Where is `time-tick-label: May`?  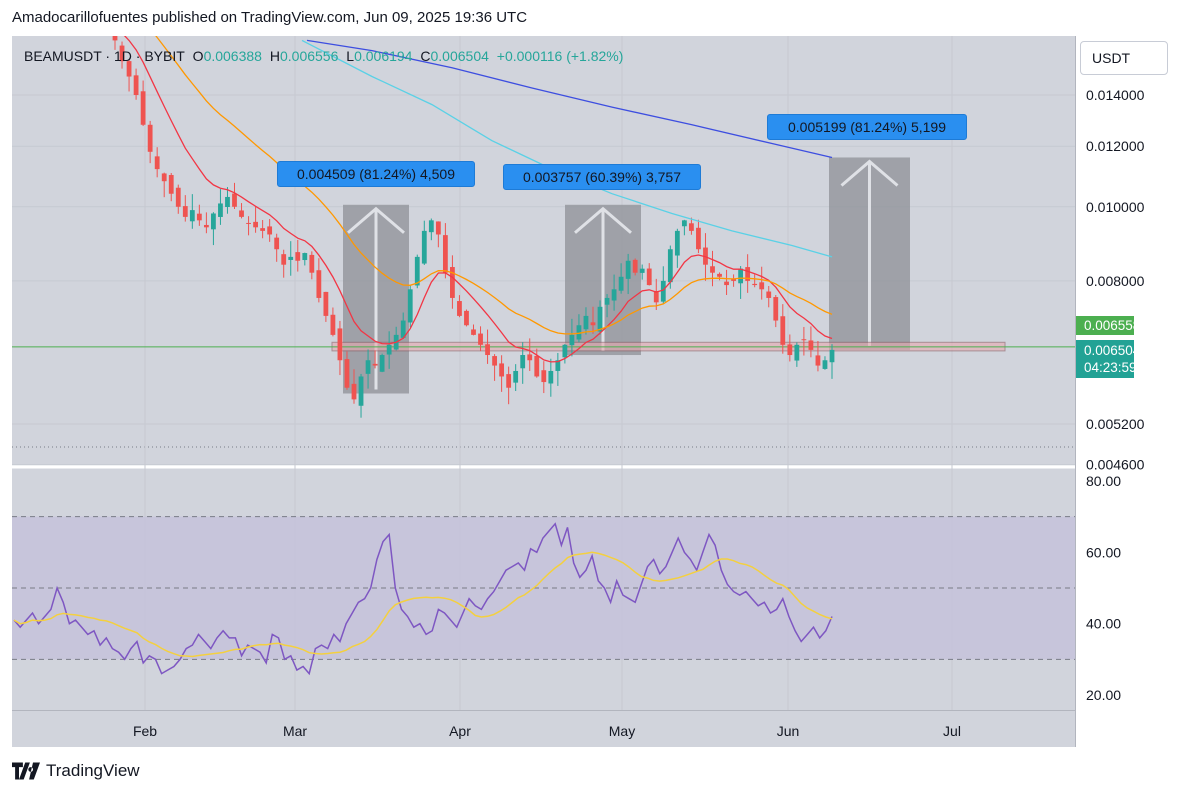
time-tick-label: May is located at coordinates (622, 731).